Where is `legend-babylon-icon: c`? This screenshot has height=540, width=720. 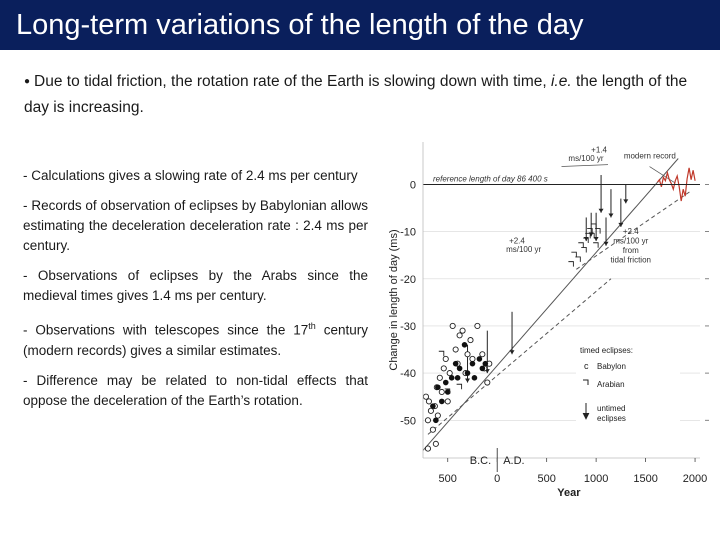 legend-babylon-icon: c is located at coordinates (586, 366).